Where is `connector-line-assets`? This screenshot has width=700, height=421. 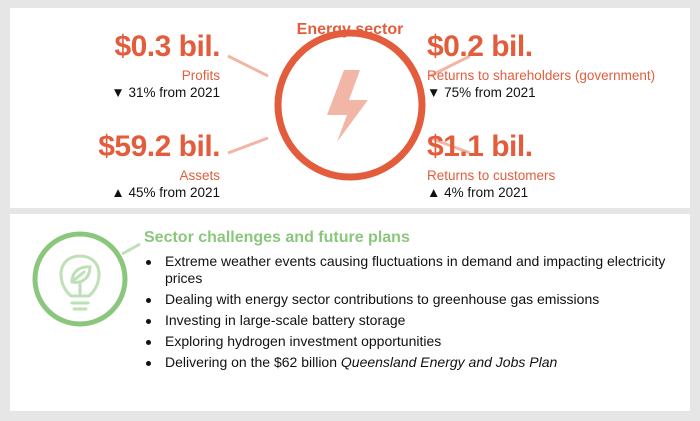 connector-line-assets is located at coordinates (248, 145).